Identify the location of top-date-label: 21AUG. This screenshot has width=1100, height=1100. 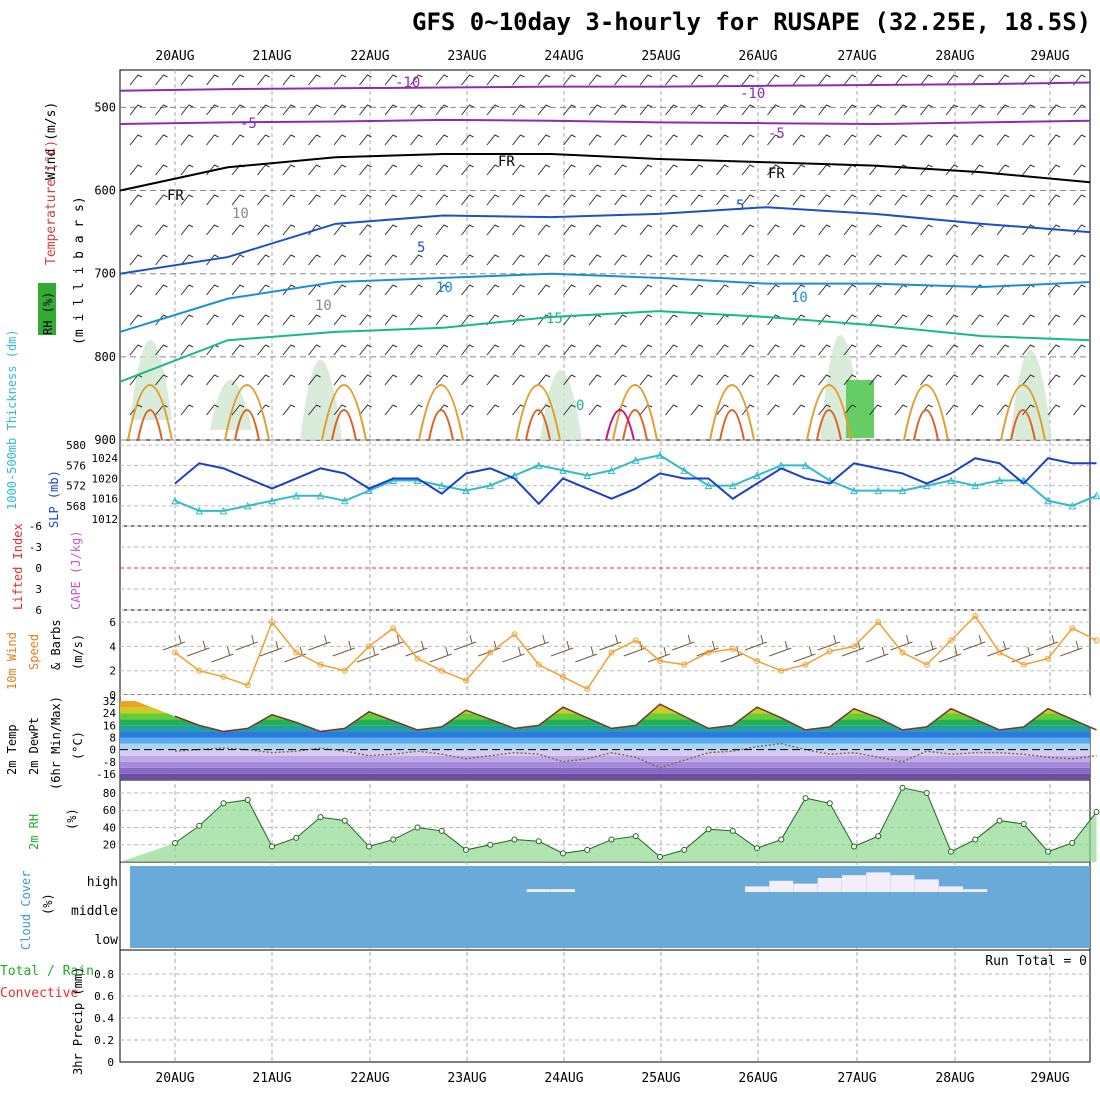
(271, 56).